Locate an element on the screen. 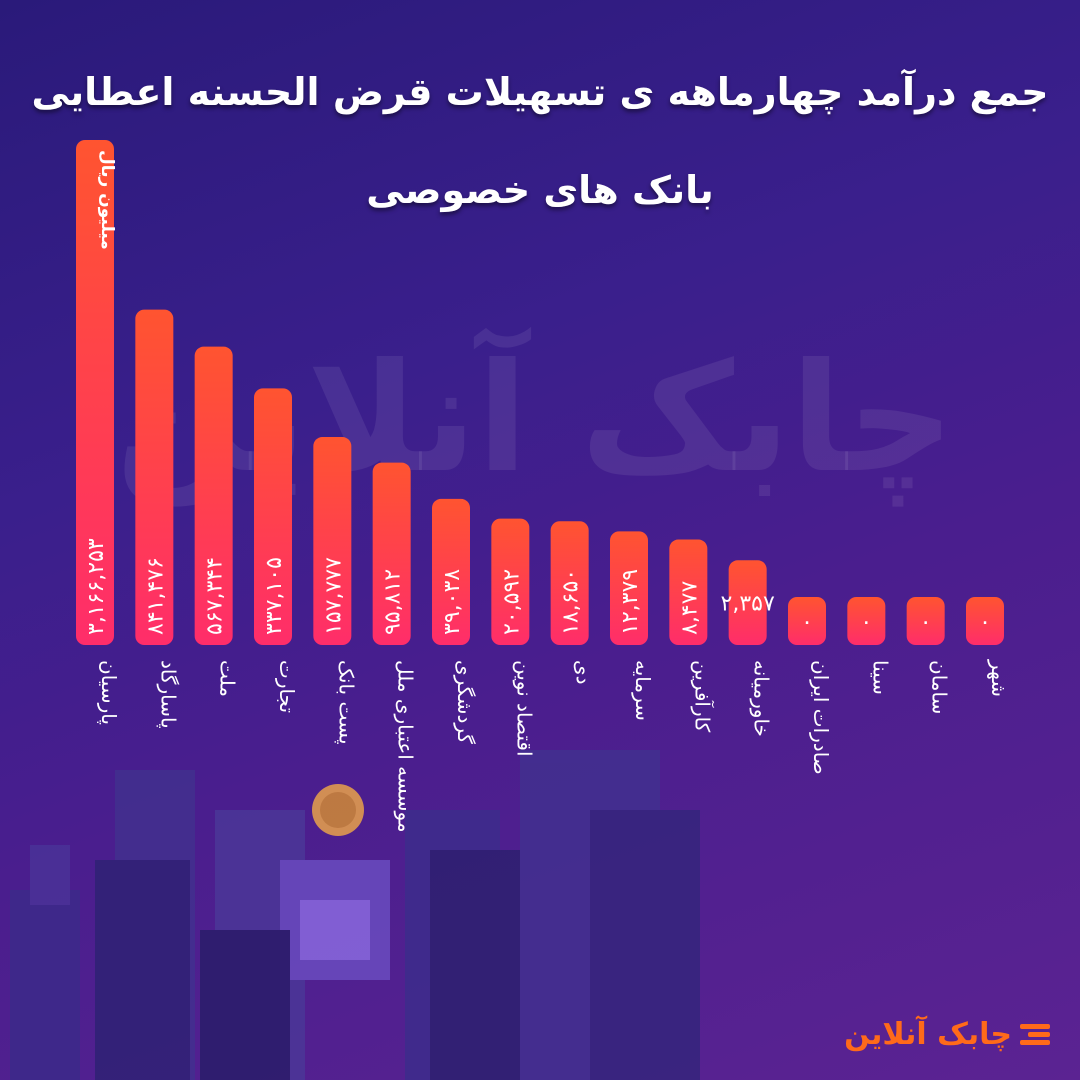 This screenshot has height=1080, width=1080. value-label: ۹۵,۸۱۲ is located at coordinates (393, 602).